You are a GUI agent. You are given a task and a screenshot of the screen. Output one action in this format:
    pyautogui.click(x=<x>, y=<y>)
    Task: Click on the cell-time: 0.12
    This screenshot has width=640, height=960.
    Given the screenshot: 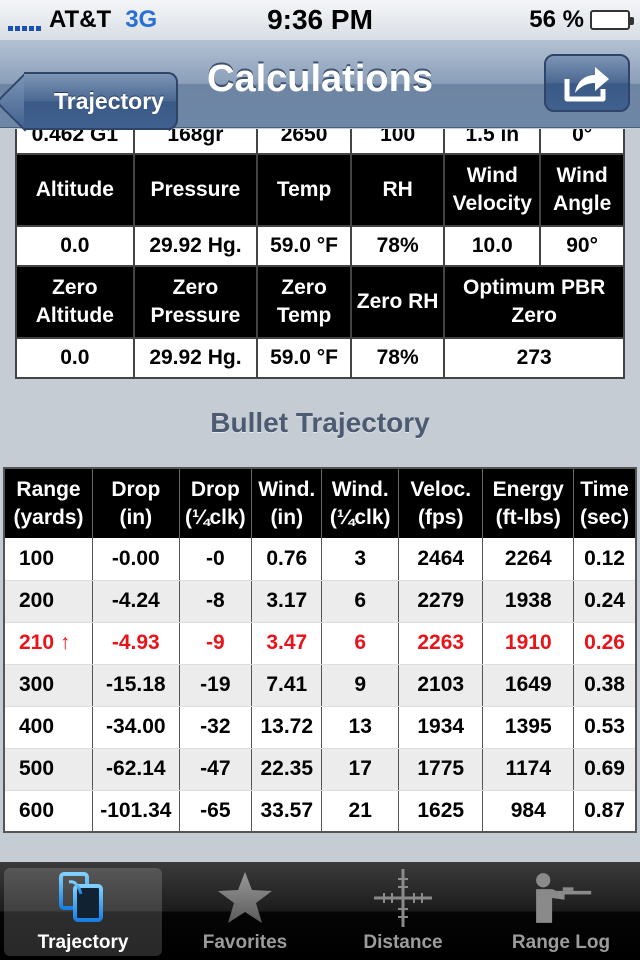 What is the action you would take?
    pyautogui.click(x=605, y=559)
    